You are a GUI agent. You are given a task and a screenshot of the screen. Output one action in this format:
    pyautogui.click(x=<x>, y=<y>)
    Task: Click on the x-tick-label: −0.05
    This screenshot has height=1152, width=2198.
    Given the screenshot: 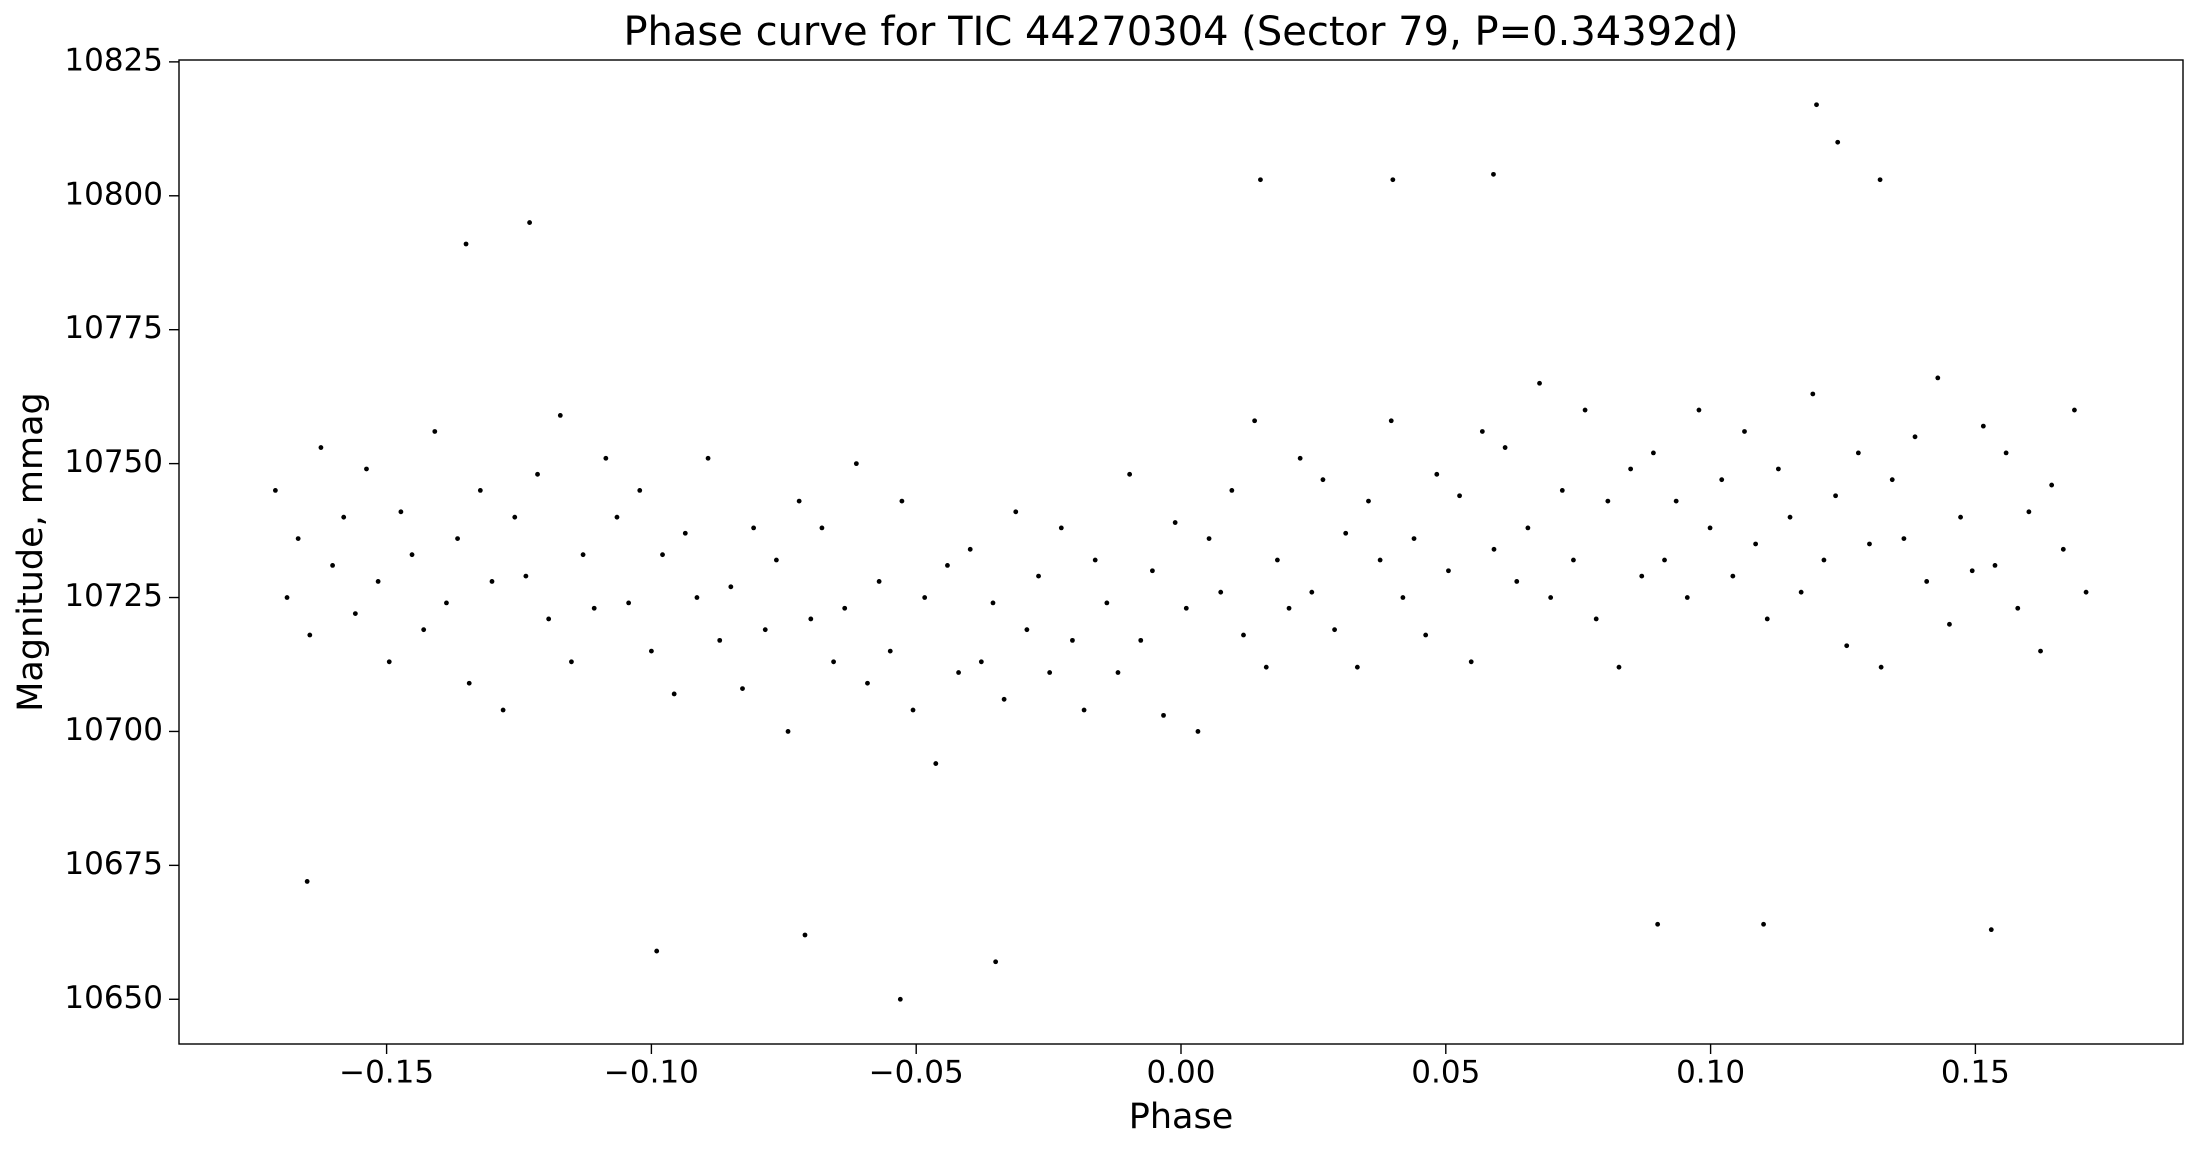 What is the action you would take?
    pyautogui.click(x=916, y=1073)
    